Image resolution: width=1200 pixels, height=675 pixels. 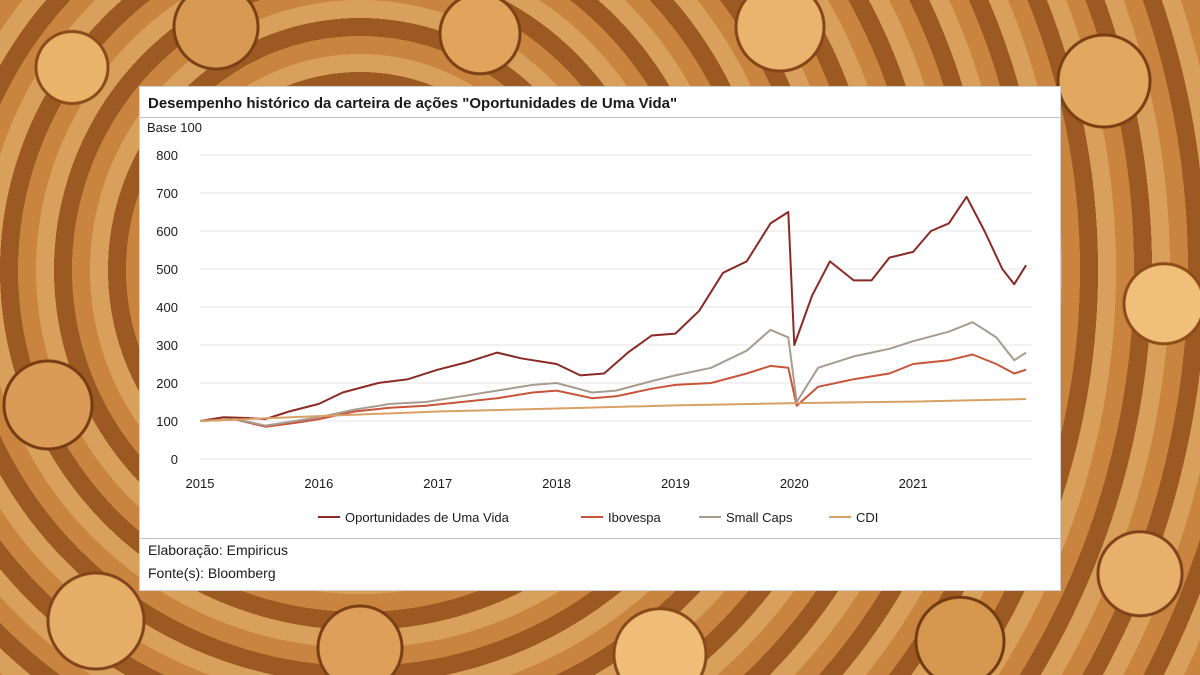 What do you see at coordinates (167, 155) in the screenshot?
I see `y-tick-label: 800` at bounding box center [167, 155].